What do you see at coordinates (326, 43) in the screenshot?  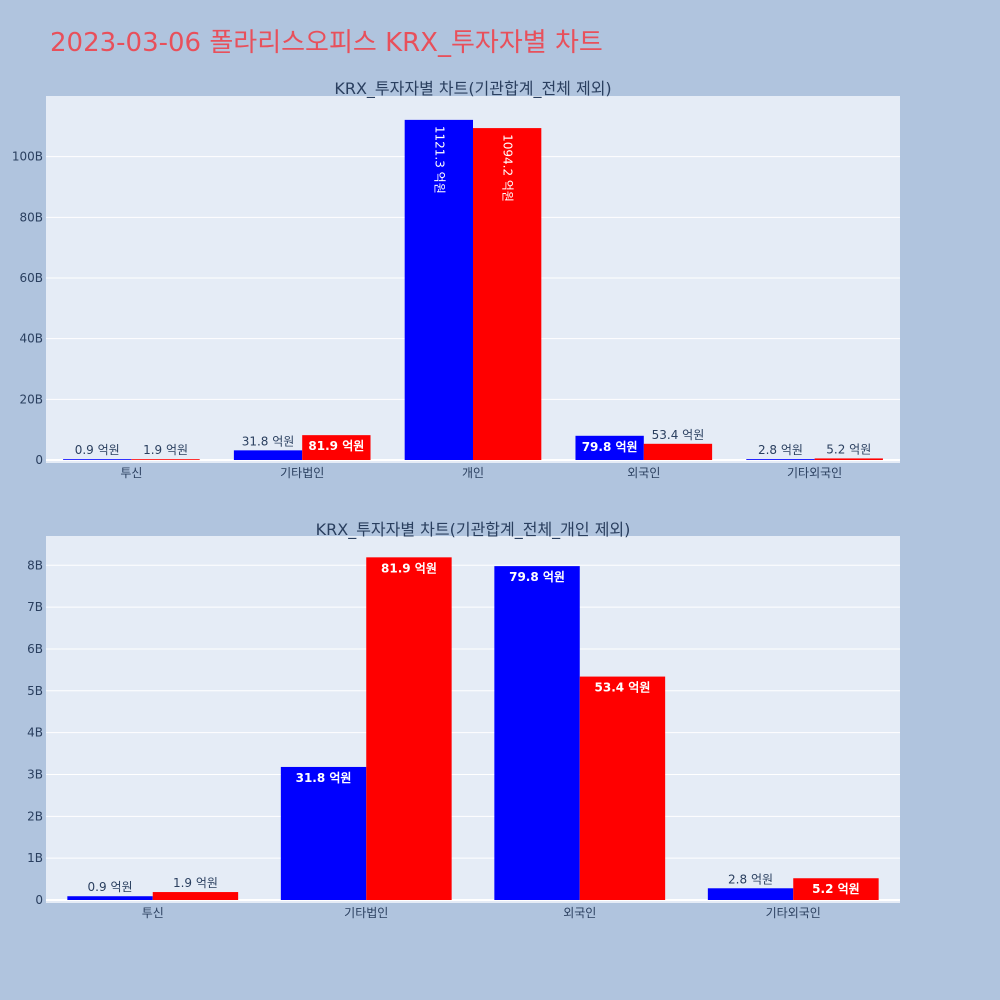 I see `page-title: 2023-03-06 폴라리스오피스 KRX_투자자별 차트` at bounding box center [326, 43].